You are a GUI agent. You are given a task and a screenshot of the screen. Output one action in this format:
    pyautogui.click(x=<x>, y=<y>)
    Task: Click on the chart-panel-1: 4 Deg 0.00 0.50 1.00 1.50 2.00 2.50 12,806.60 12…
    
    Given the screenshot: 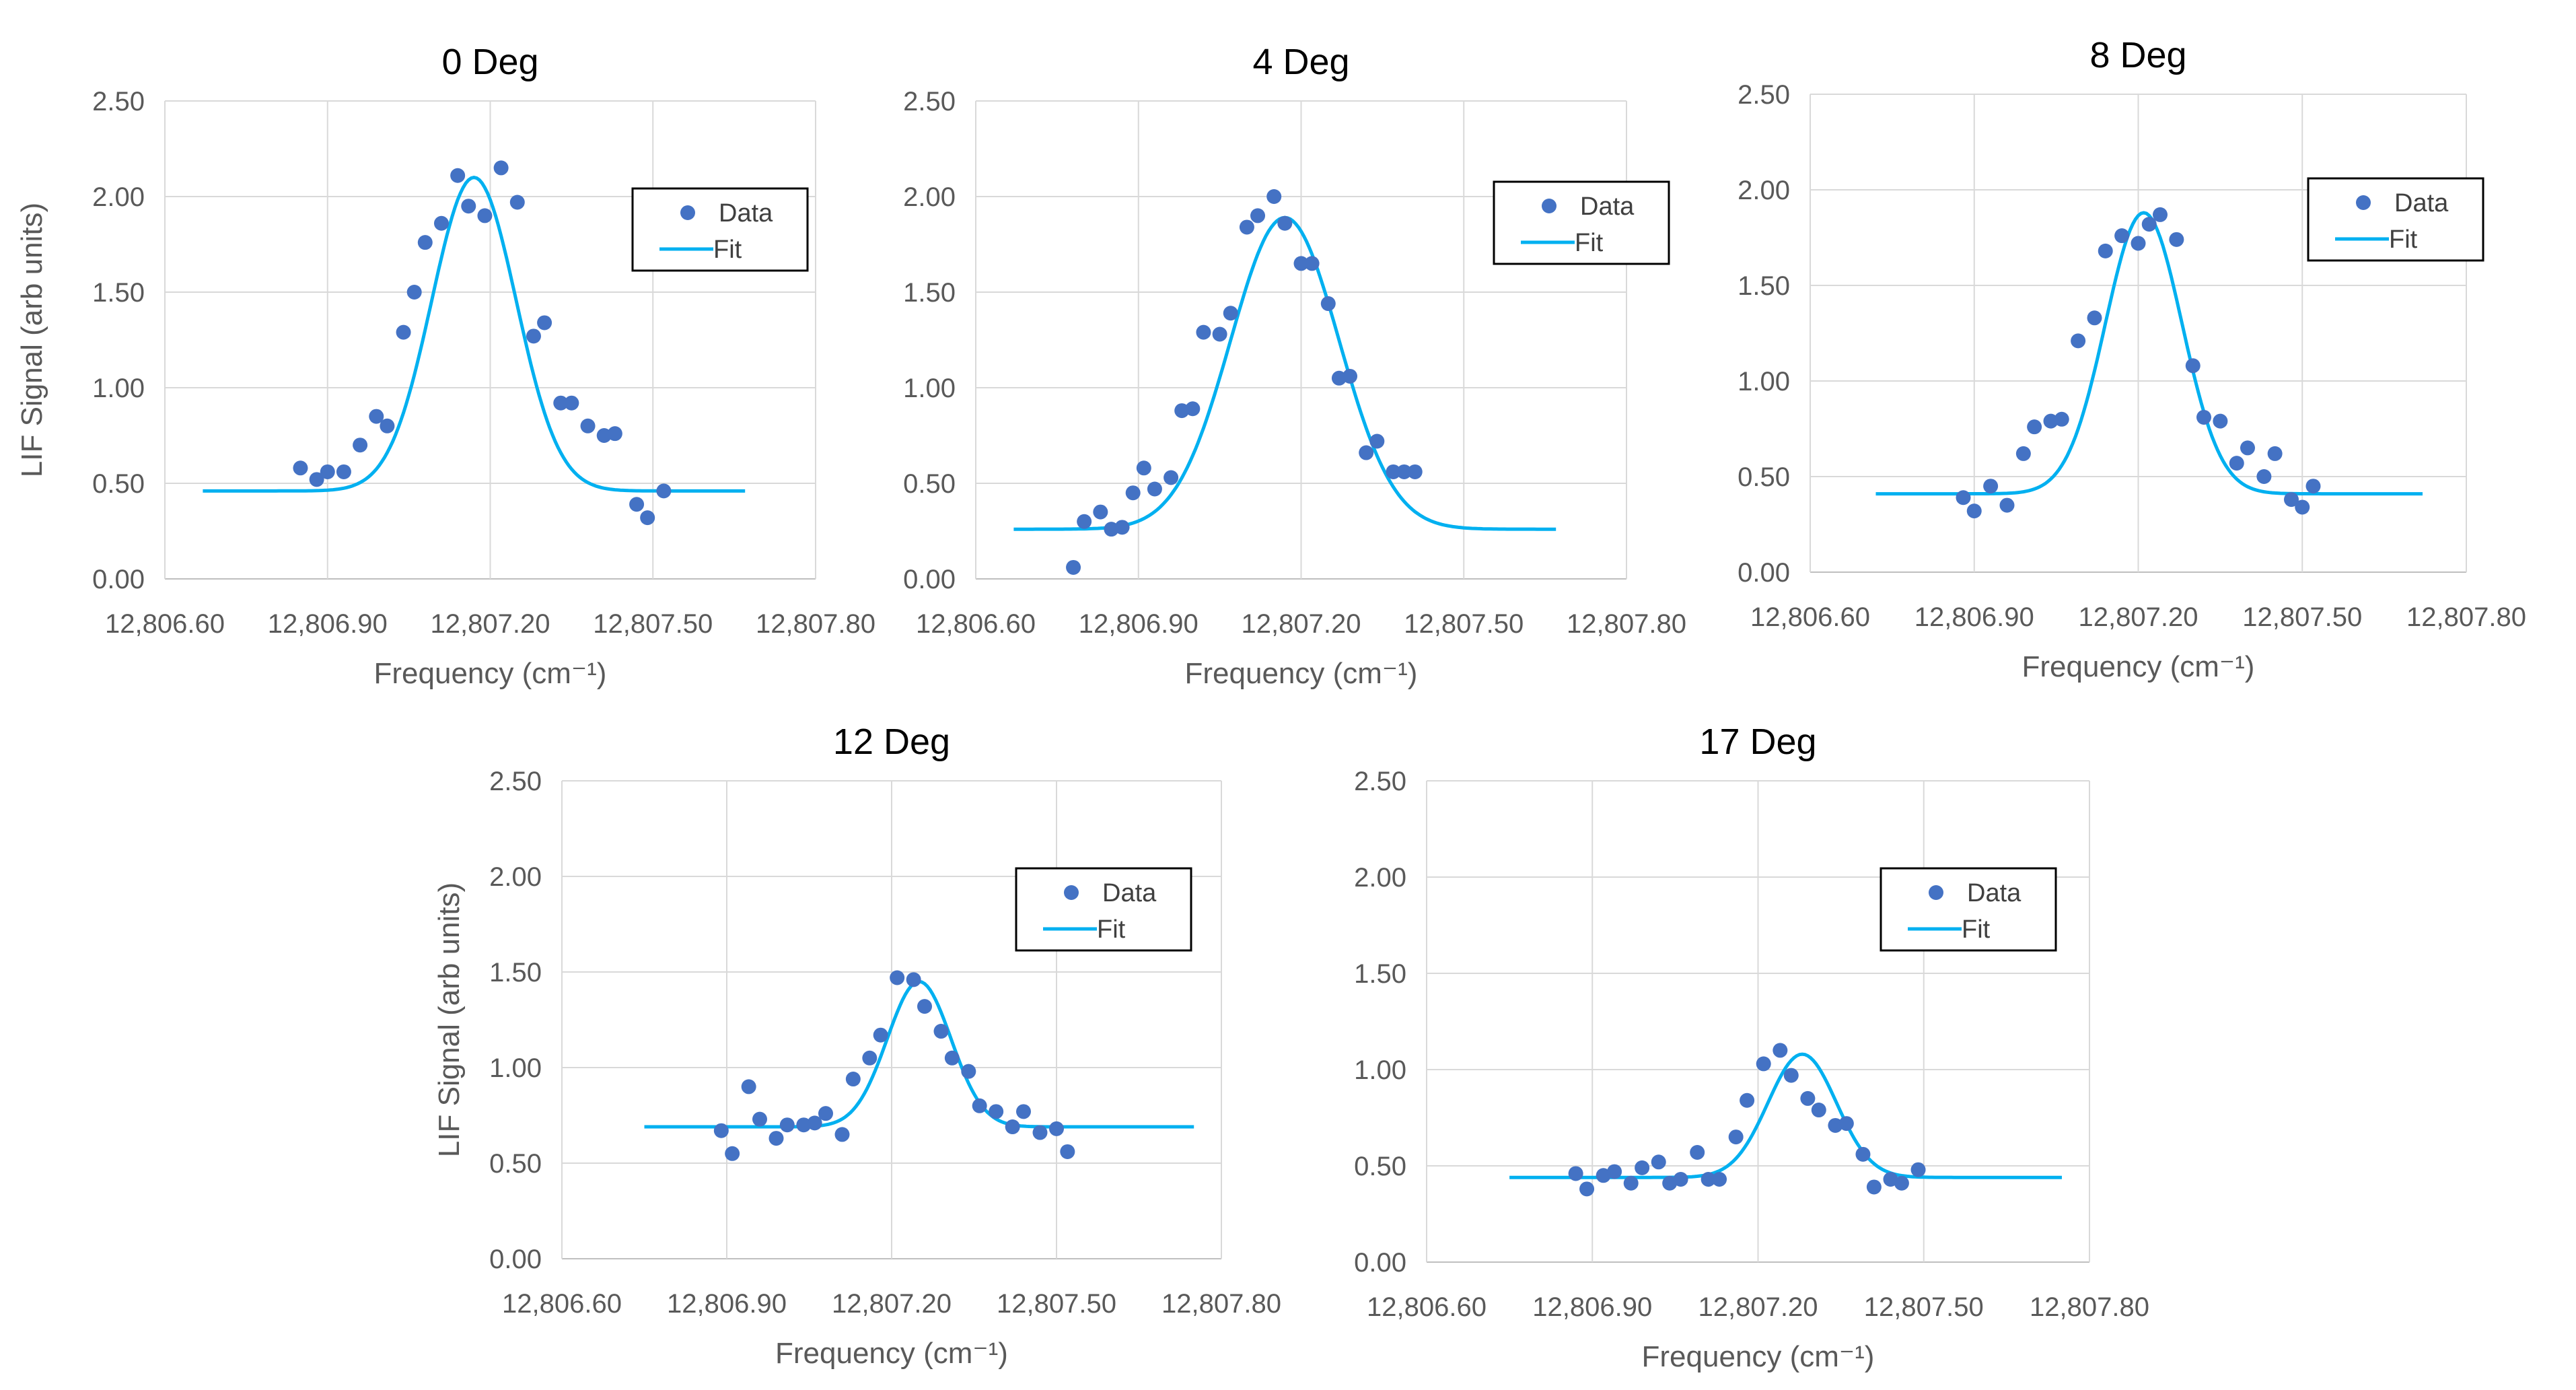 What is the action you would take?
    pyautogui.click(x=1294, y=366)
    